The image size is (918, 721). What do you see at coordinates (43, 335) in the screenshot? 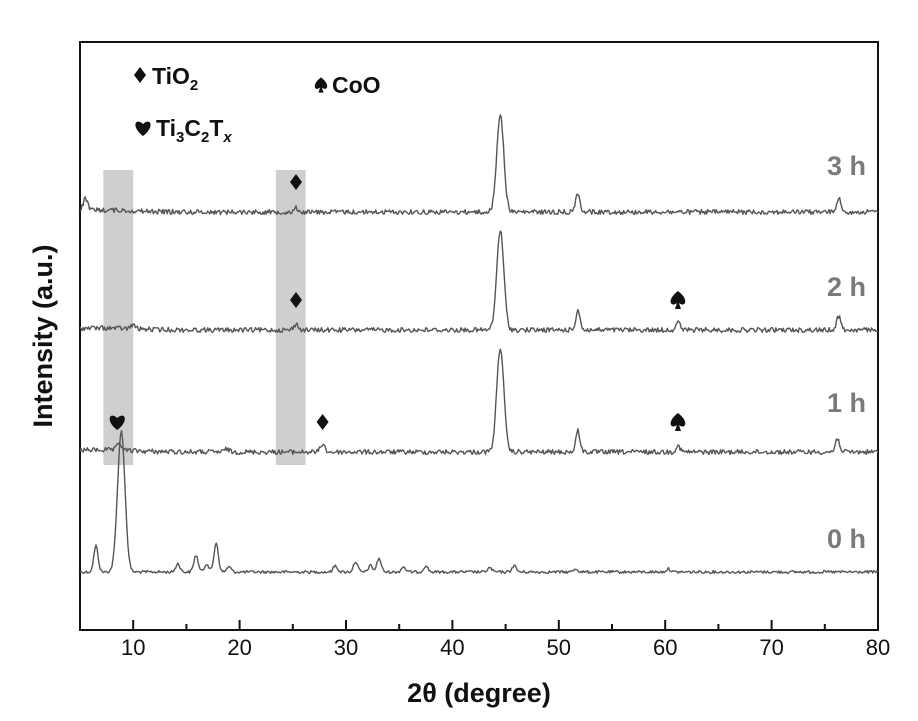
I see `y-axis-title: Intensity (a.u.)` at bounding box center [43, 335].